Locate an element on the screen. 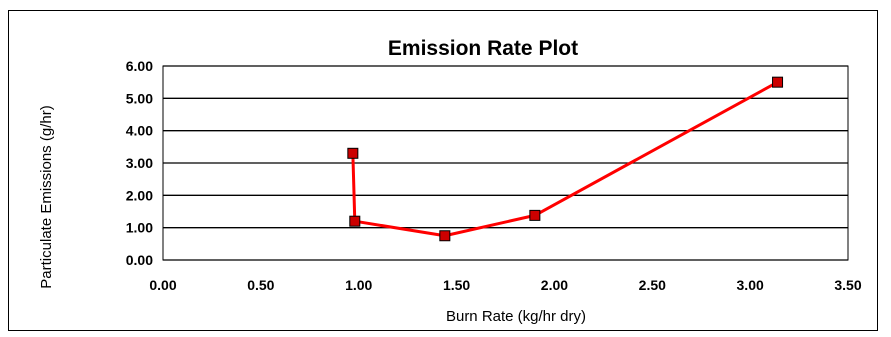 The height and width of the screenshot is (337, 891). x-axis-label: Burn Rate (kg/hr dry) is located at coordinates (516, 316).